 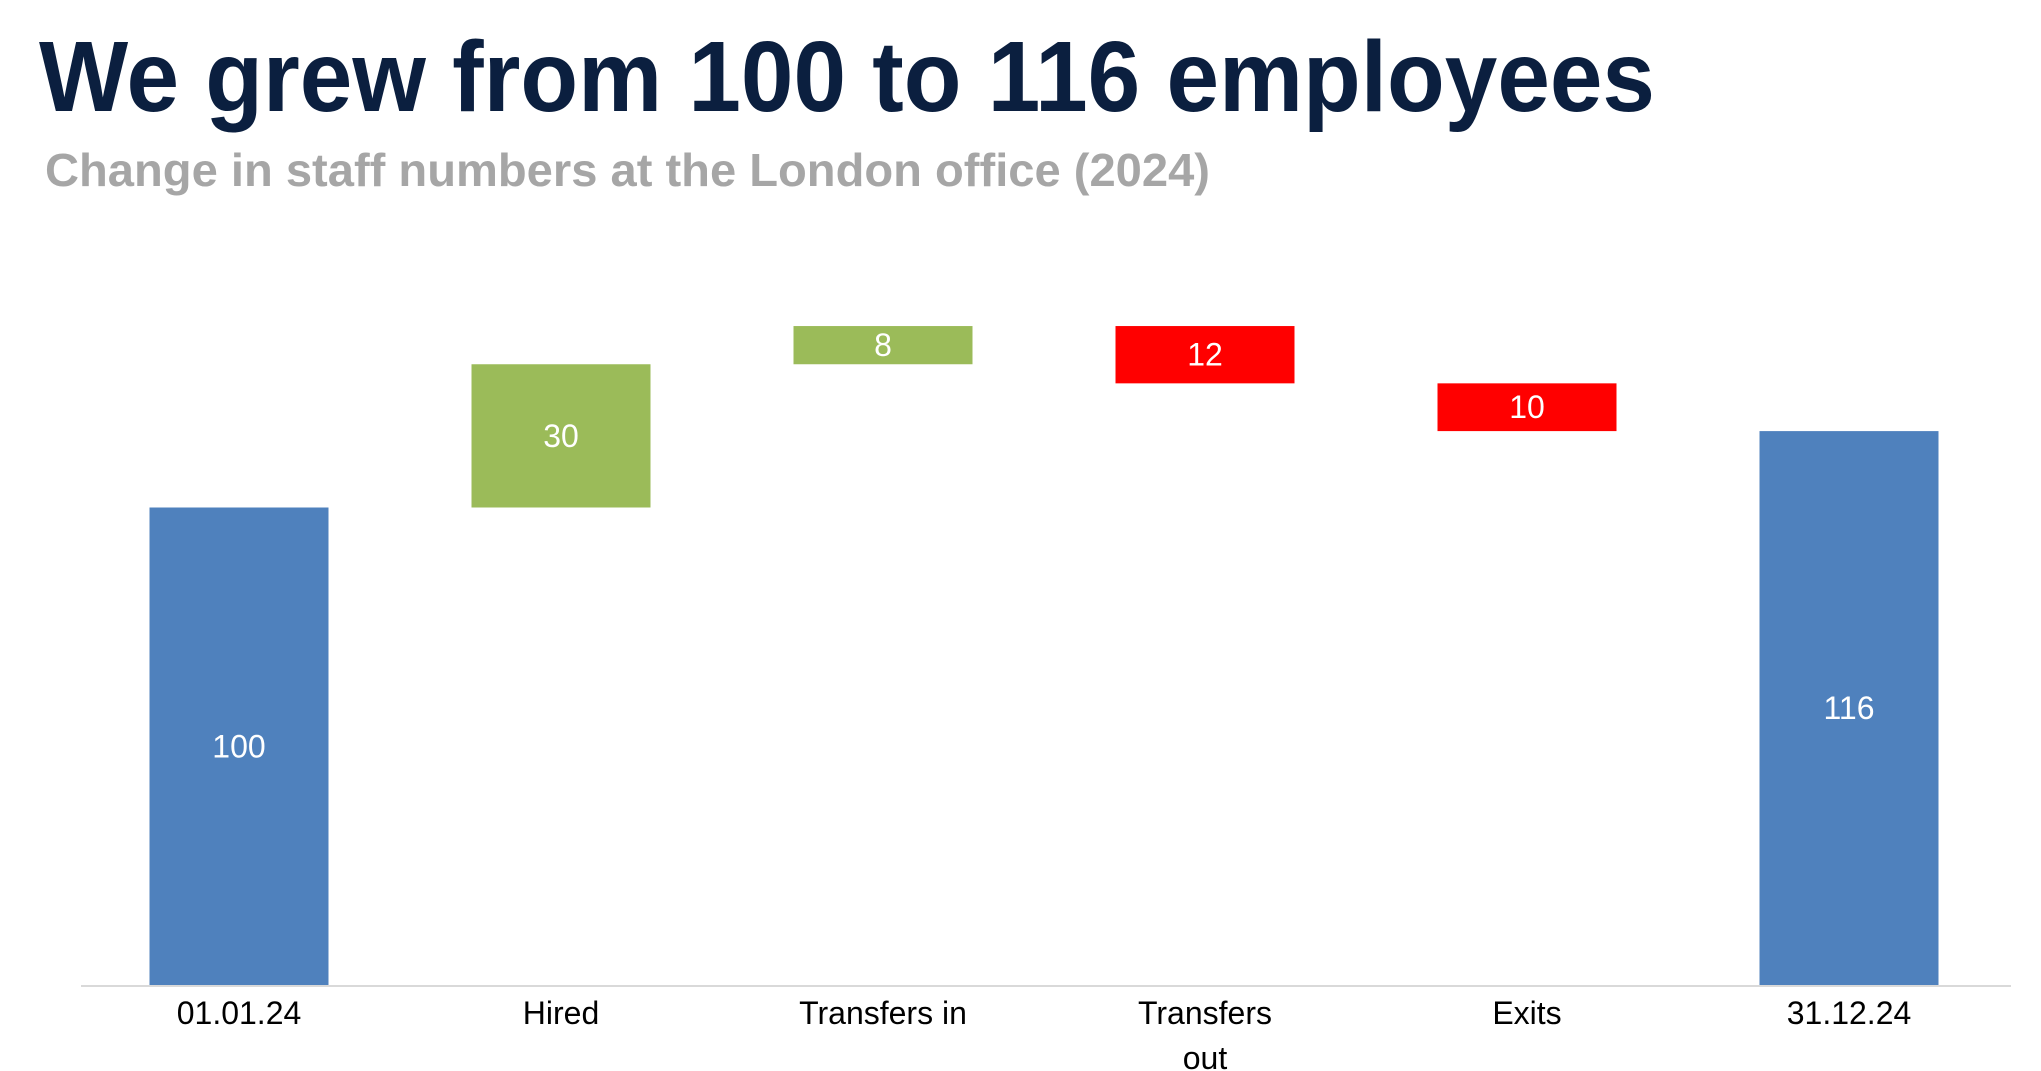 I want to click on data-label: 100, so click(x=238, y=746).